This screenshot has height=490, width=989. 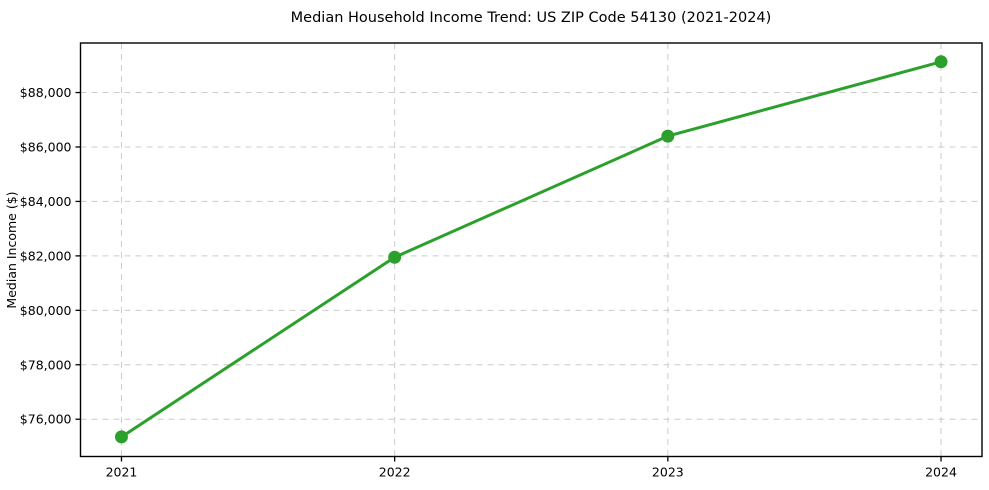 What do you see at coordinates (46, 310) in the screenshot?
I see `y-tick-label: $80,000` at bounding box center [46, 310].